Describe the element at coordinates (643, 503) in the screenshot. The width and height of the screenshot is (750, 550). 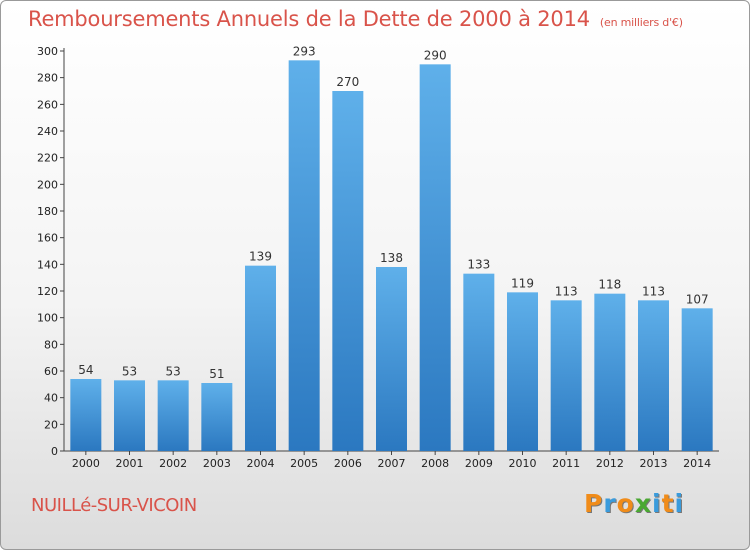
I see `logo-letter: x` at that location.